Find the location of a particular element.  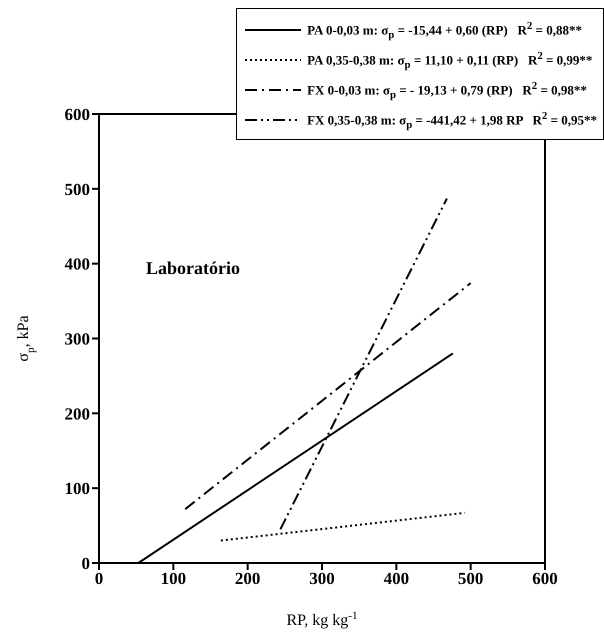

legend-label: PA 0,35-0,38 m: σ$_{p}$ = 11,10 + 0,11 (RP) R$^{2}$ = 0,99** is located at coordinates (449, 60).